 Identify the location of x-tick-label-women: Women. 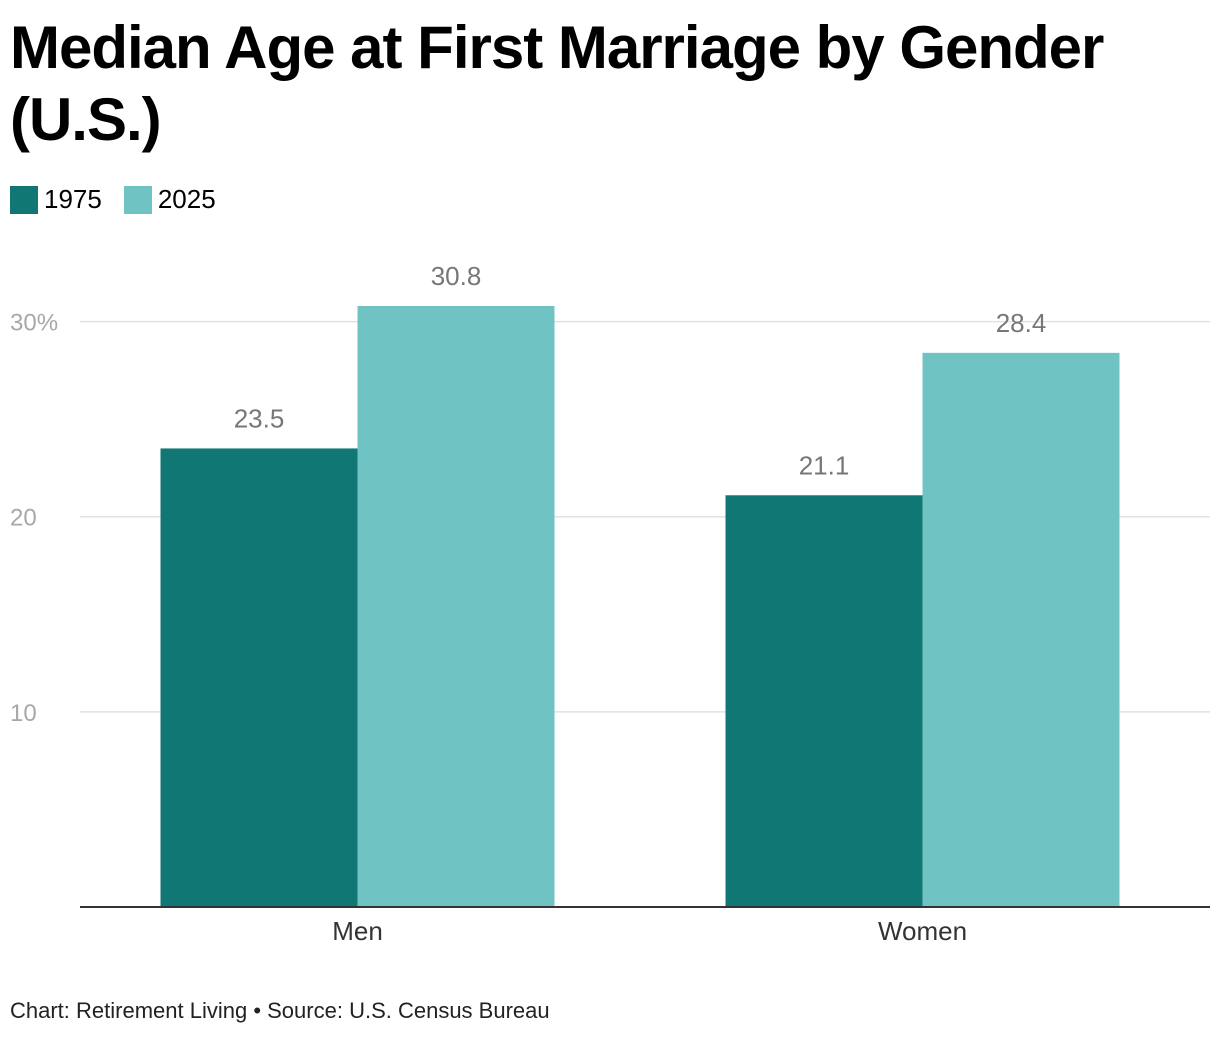
(922, 931).